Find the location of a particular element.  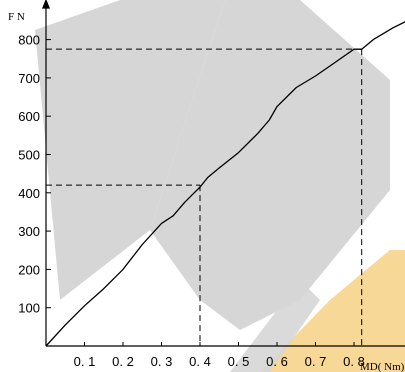

x-tick-label: 0. 1 is located at coordinates (85, 361).